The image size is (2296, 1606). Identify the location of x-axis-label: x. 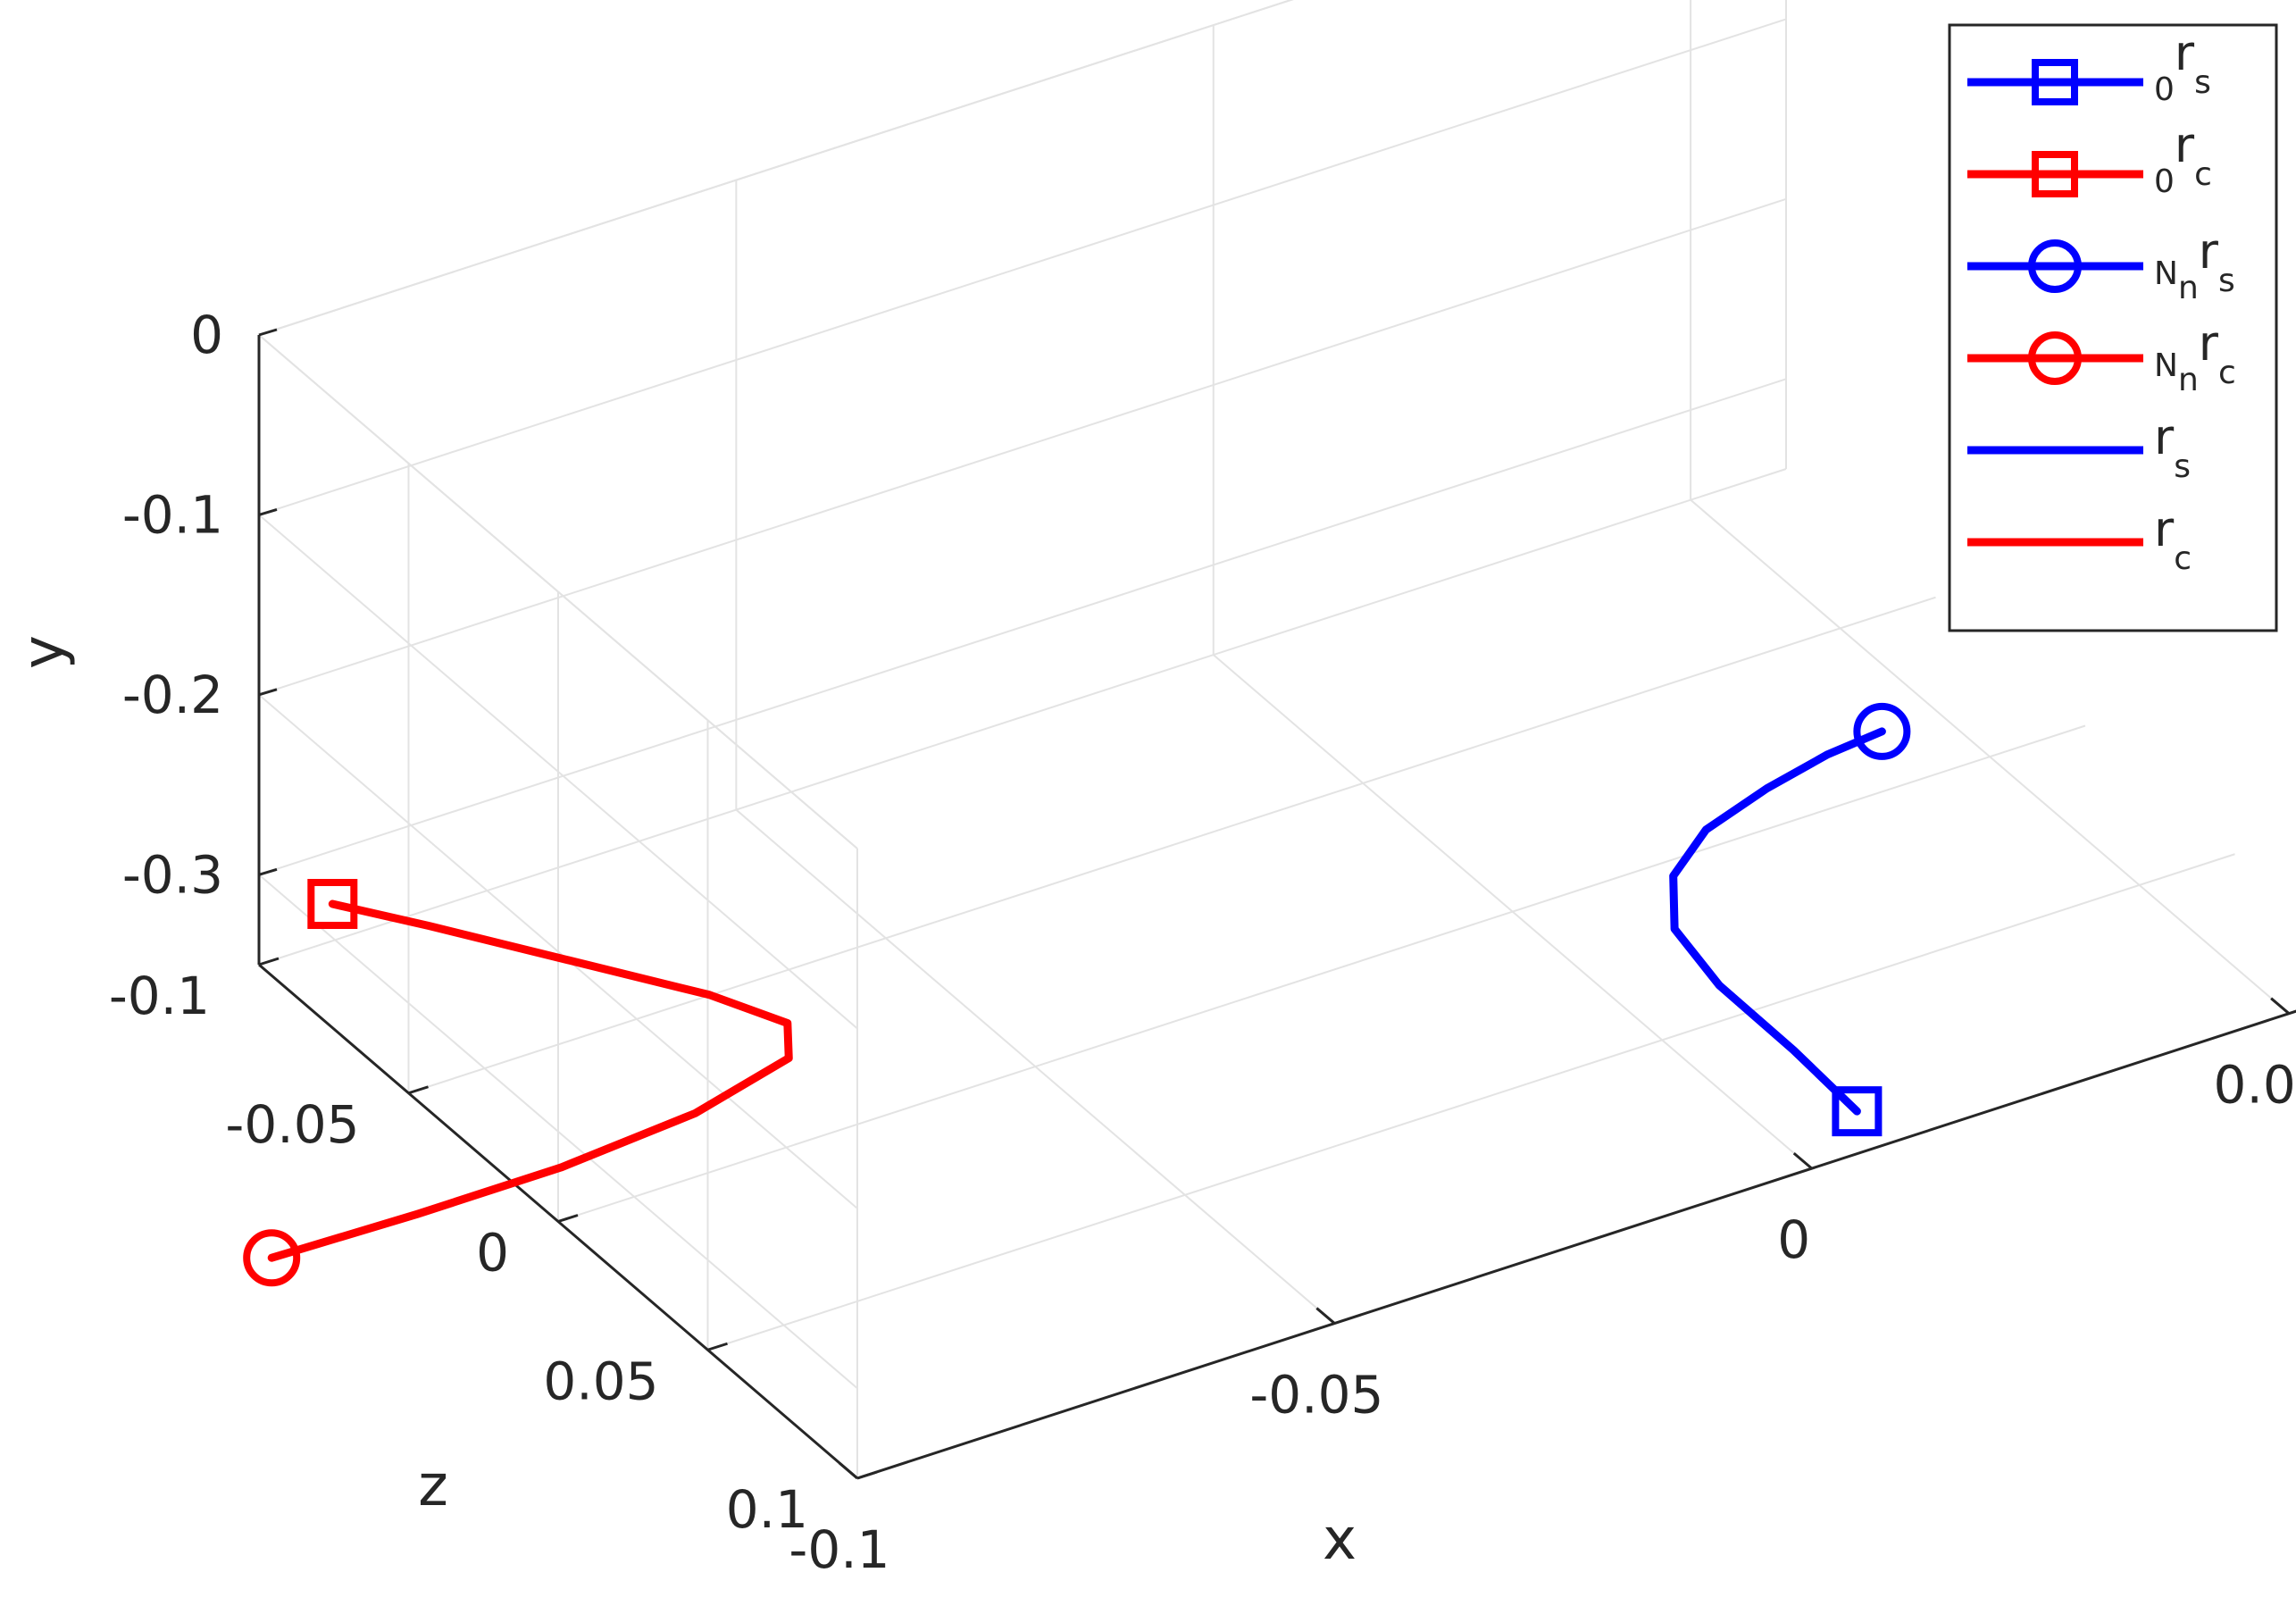
(1340, 1540).